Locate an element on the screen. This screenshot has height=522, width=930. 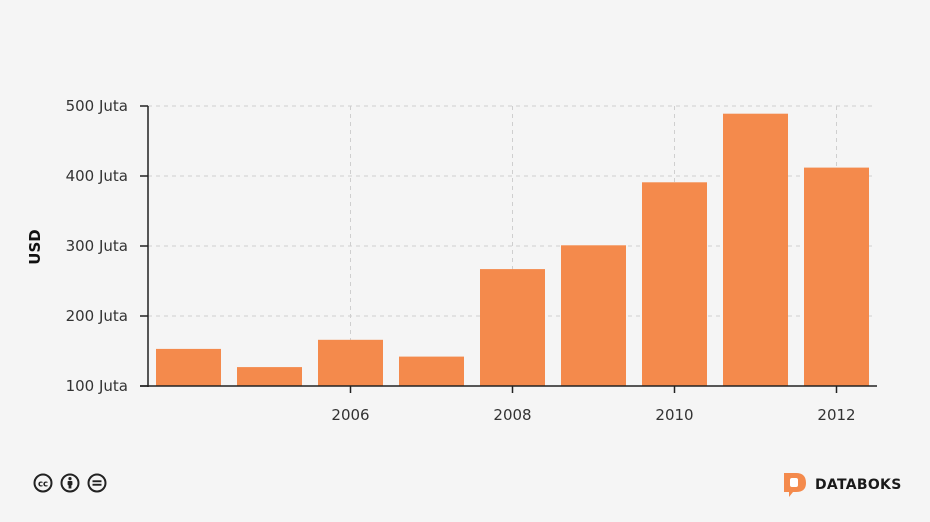
brand-name: DATABOKS is located at coordinates (858, 485).